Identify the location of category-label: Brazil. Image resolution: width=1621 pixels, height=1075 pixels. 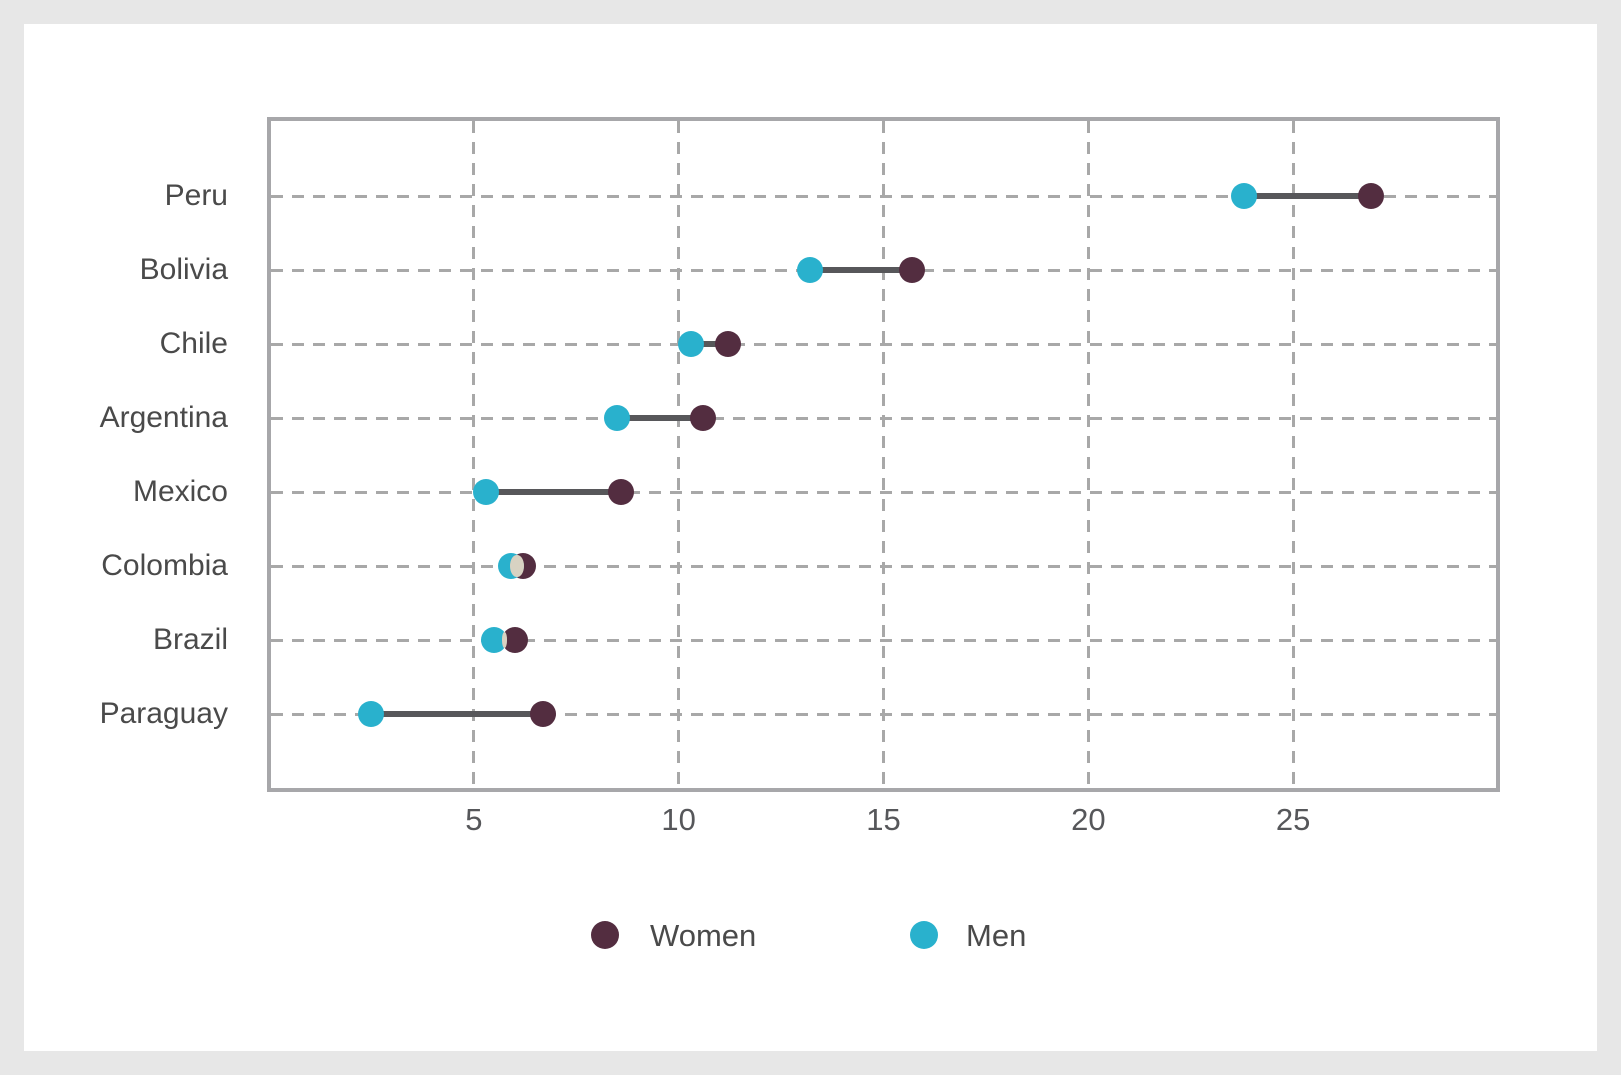
(190, 639).